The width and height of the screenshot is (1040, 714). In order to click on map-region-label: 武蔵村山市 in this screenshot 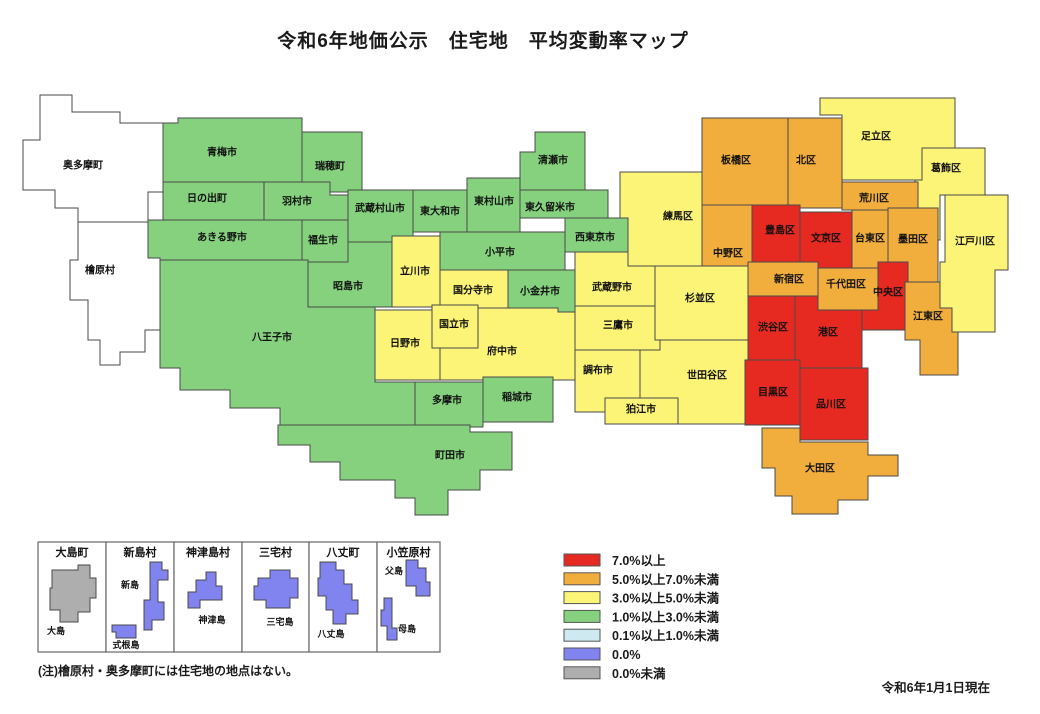, I will do `click(380, 208)`.